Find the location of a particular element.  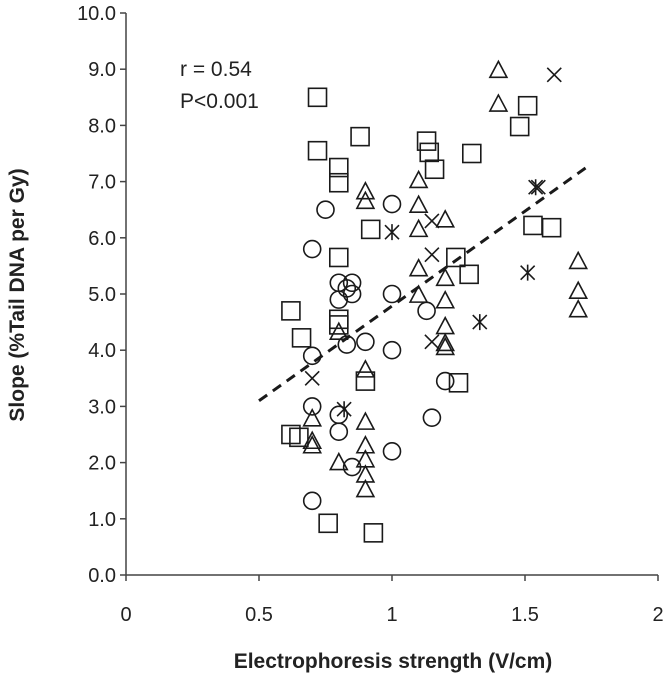

y-tick-label: 10.0 is located at coordinates (96, 14).